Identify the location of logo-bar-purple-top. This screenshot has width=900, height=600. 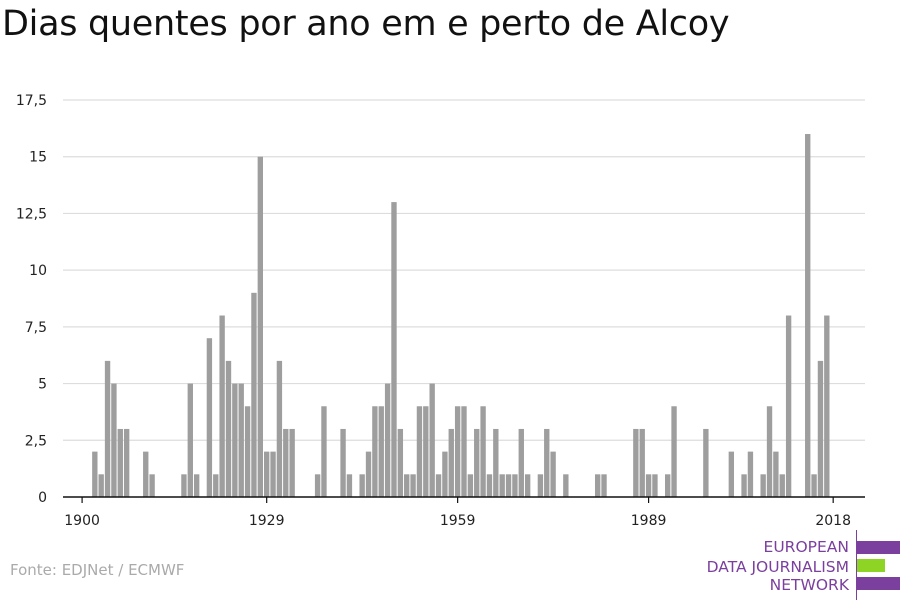
(878, 547).